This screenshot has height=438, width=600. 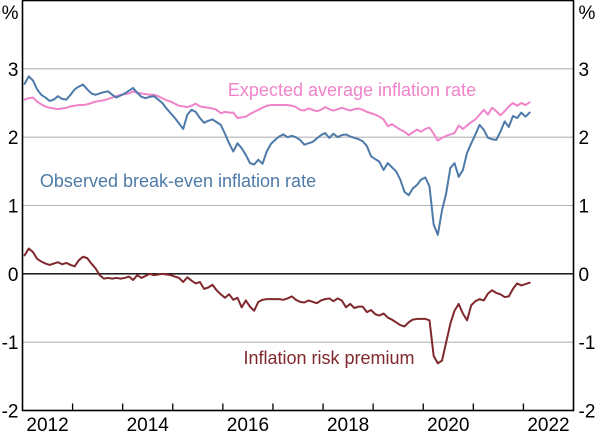 I want to click on y-axis-label-left-3: 3, so click(x=13, y=70).